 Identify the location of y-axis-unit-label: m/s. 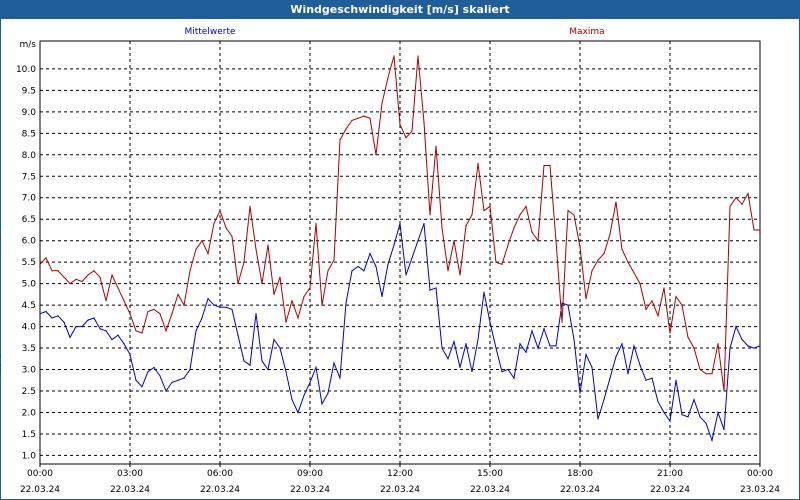
(28, 45).